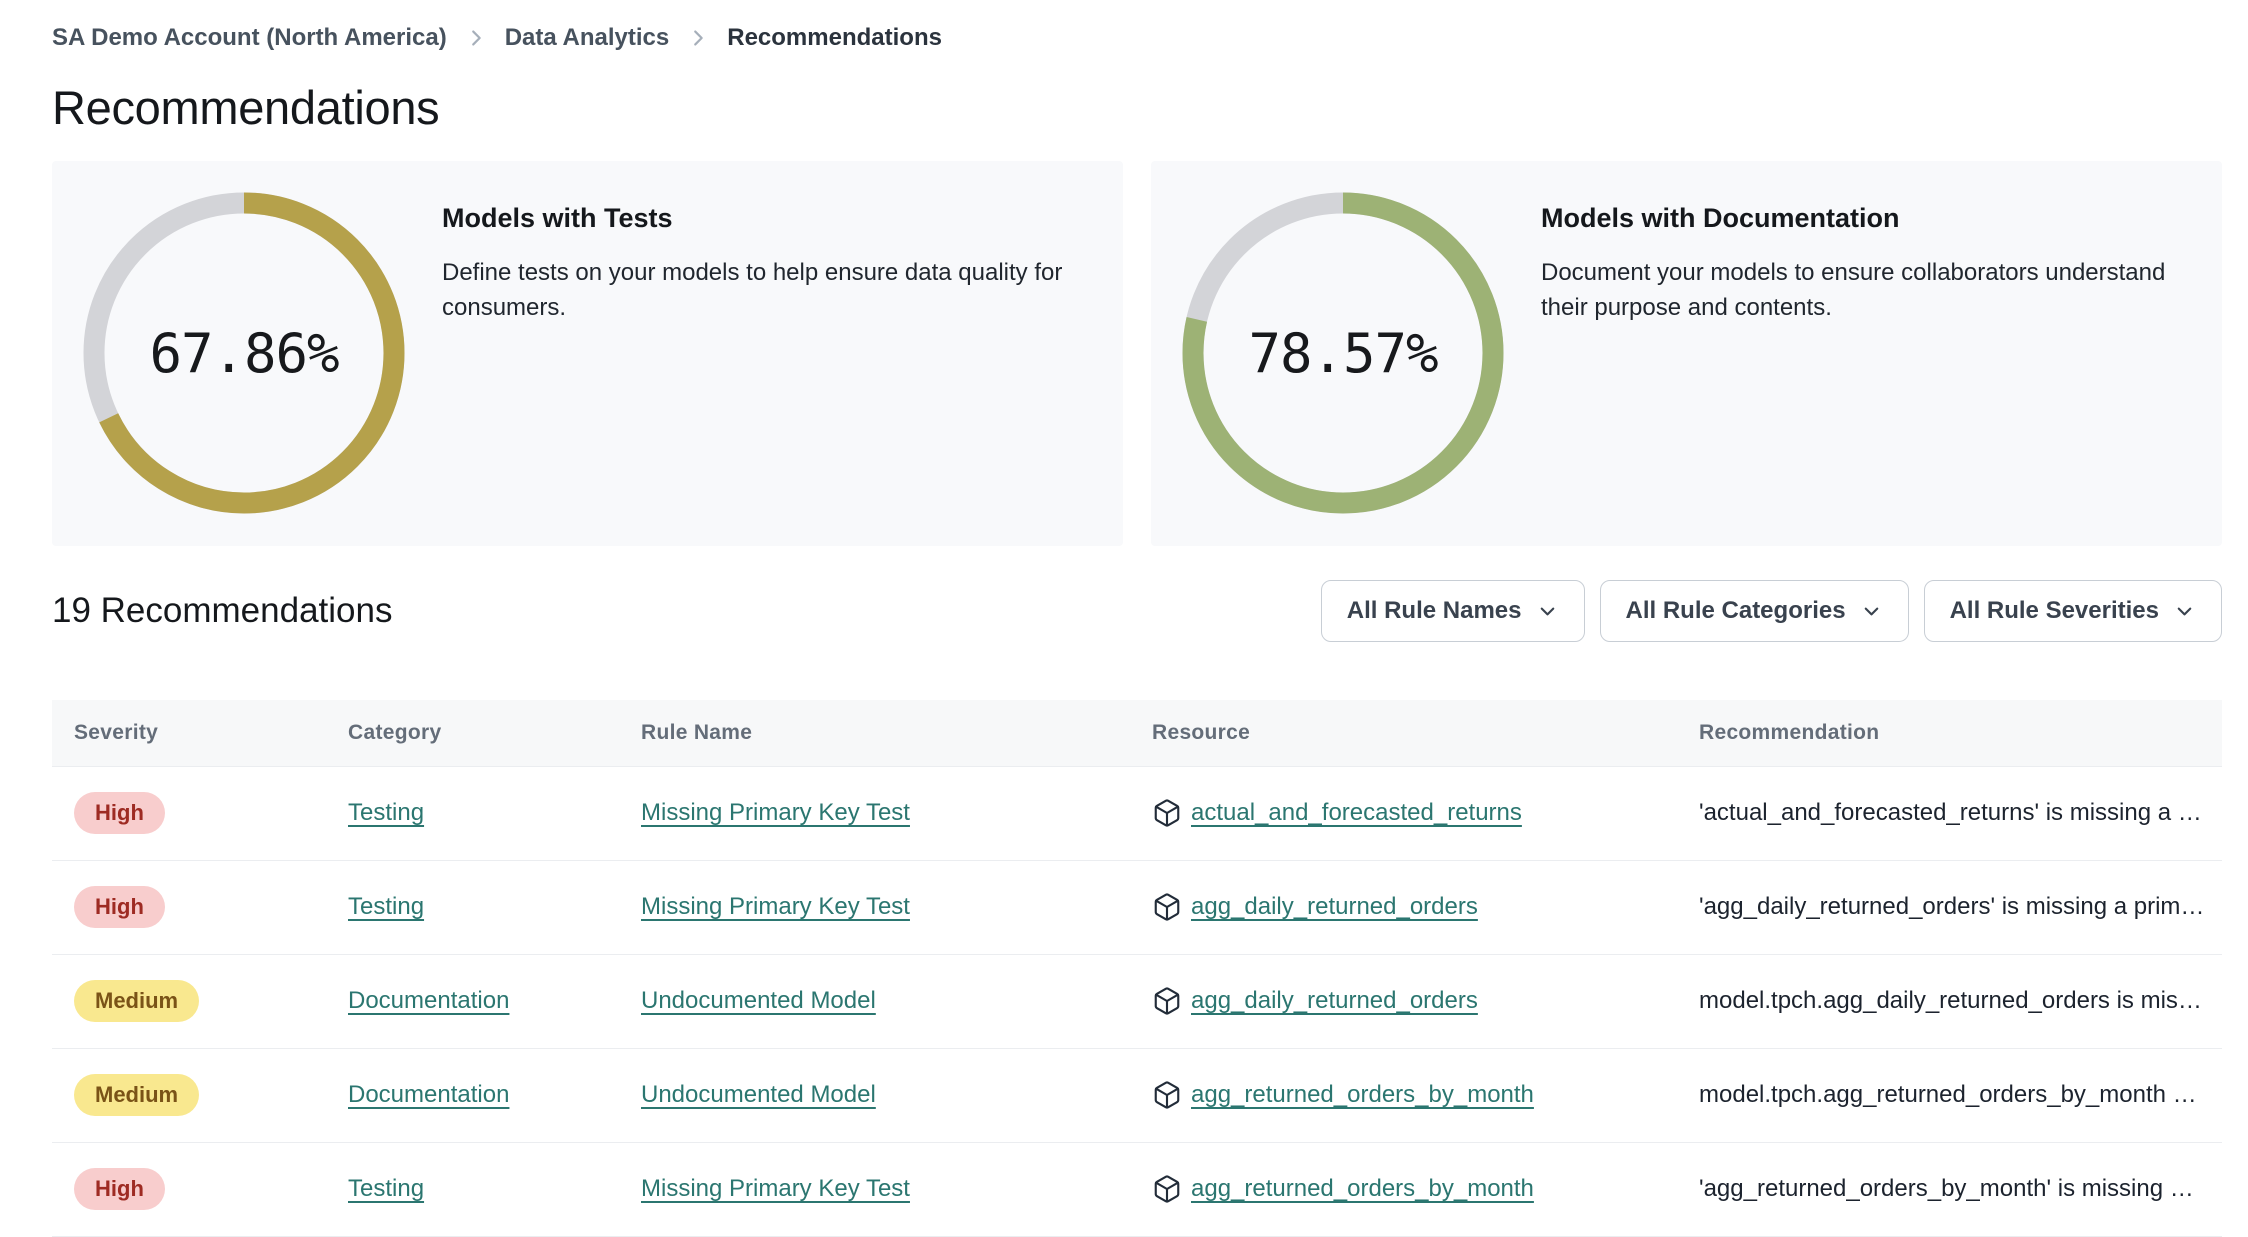 The width and height of the screenshot is (2248, 1237). I want to click on column-header-category: Category, so click(472, 733).